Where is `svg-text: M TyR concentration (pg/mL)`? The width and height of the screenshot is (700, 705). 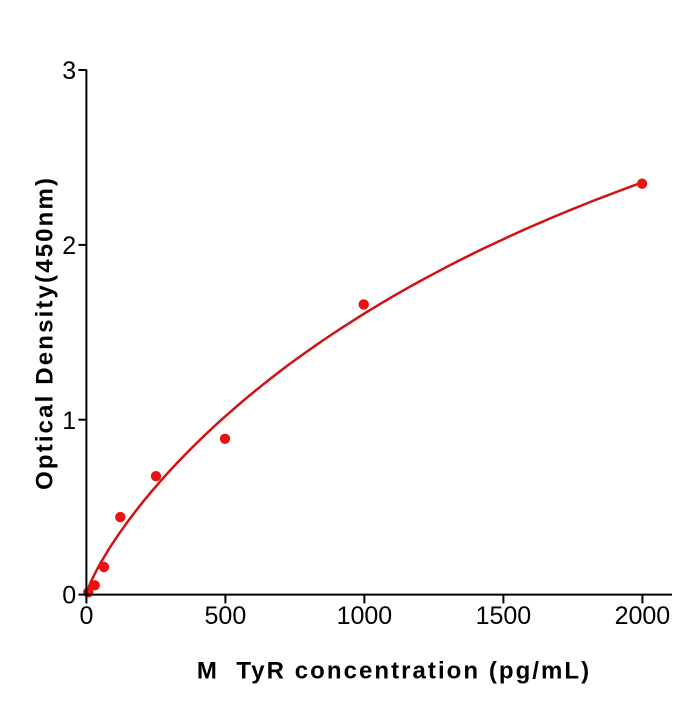 svg-text: M TyR concentration (pg/mL) is located at coordinates (394, 670).